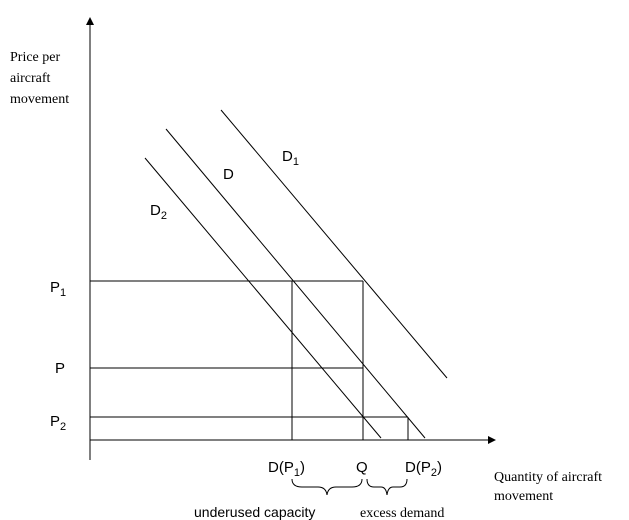  I want to click on brace-underused-capacity, so click(327, 487).